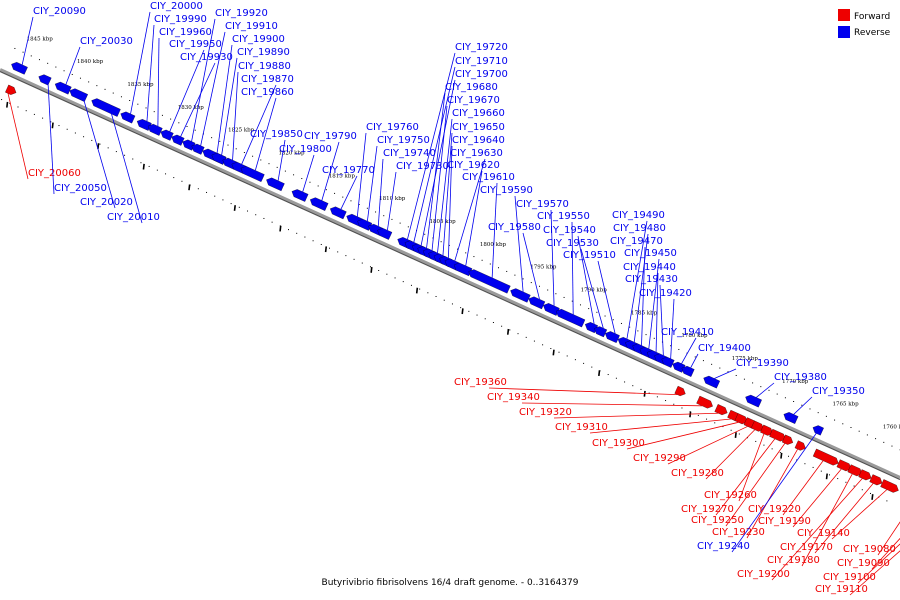  Describe the element at coordinates (793, 560) in the screenshot. I see `gene-label: CIY_19180` at that location.